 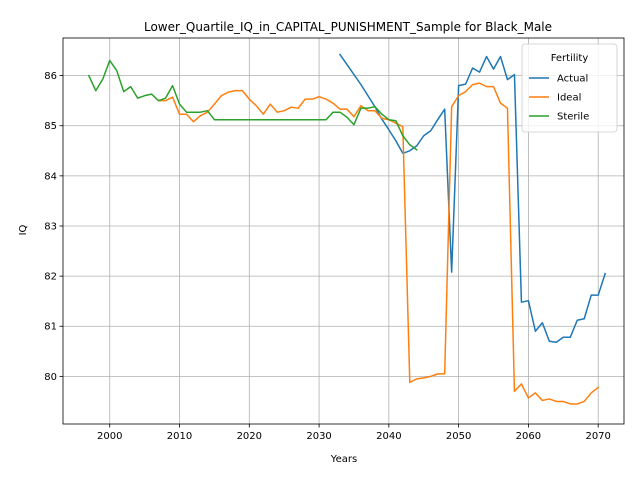 I want to click on x-axis-ticks: 2000 2010 2020 2030 2040 2050 2060 2070, so click(x=354, y=433).